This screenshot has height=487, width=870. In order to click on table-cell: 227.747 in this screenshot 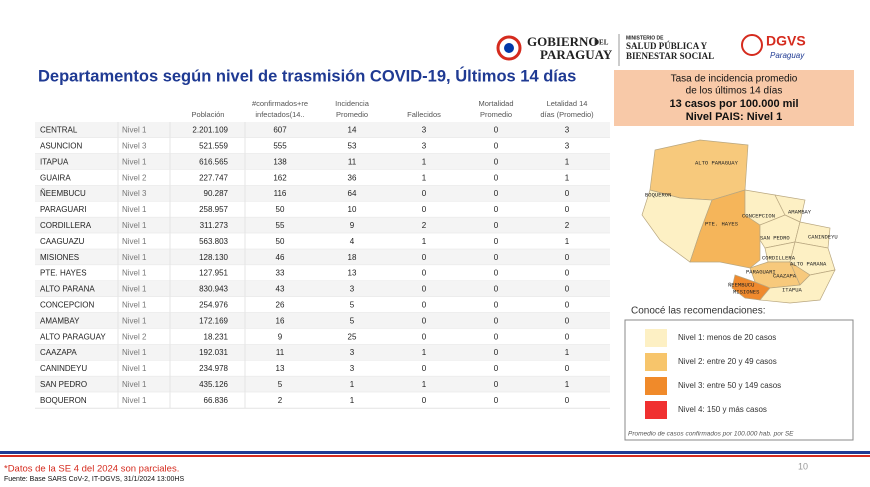, I will do `click(213, 177)`.